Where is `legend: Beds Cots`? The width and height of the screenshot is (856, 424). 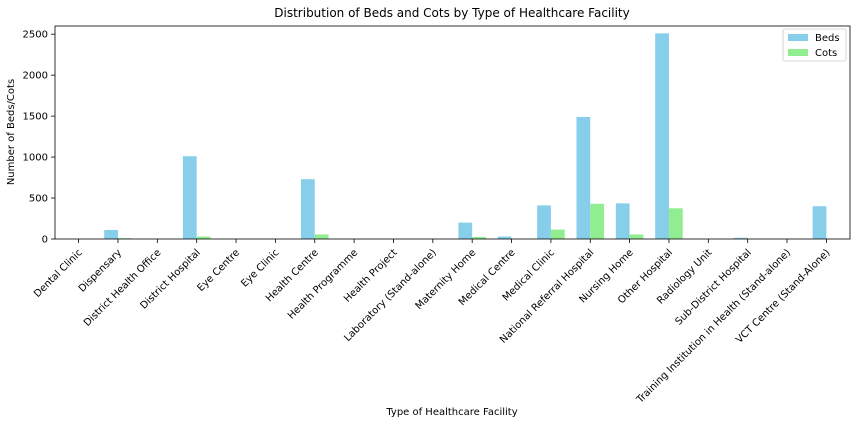 legend: Beds Cots is located at coordinates (814, 45).